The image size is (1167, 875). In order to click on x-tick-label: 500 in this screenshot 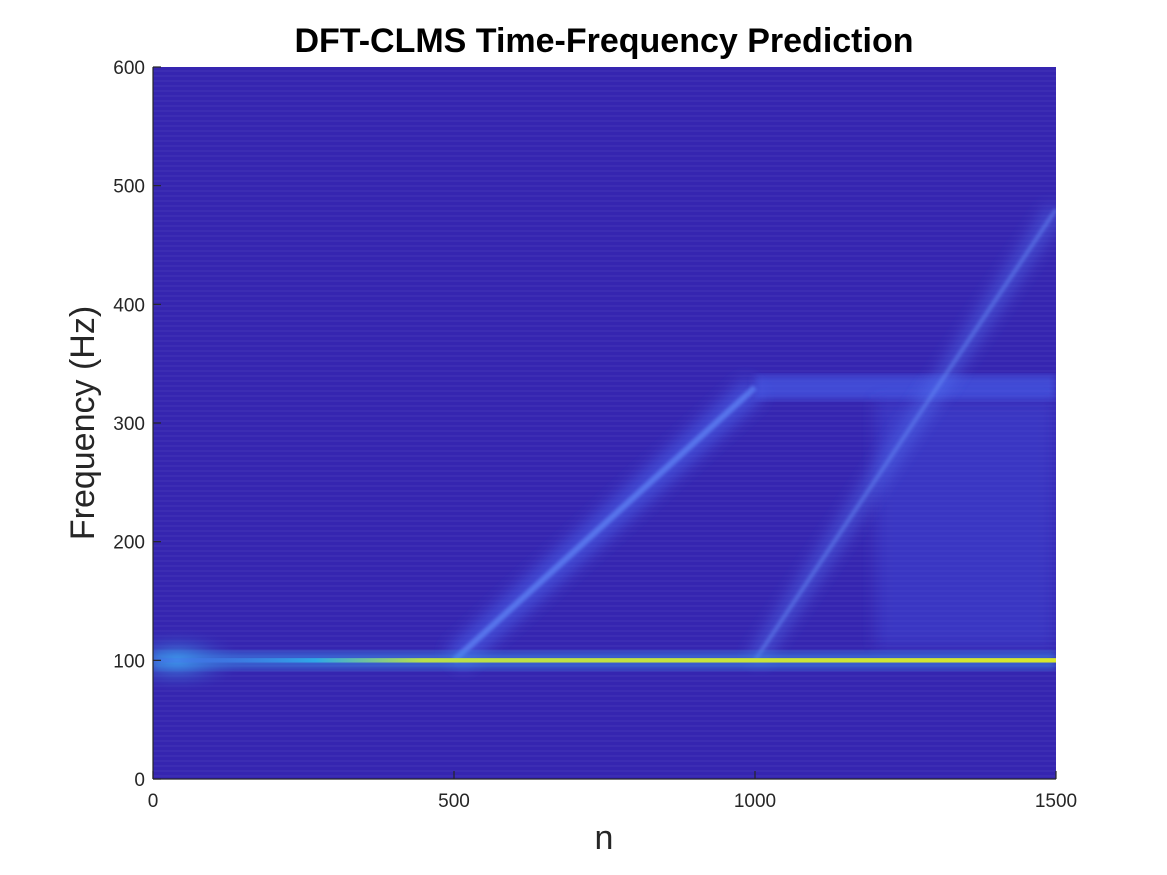, I will do `click(454, 801)`.